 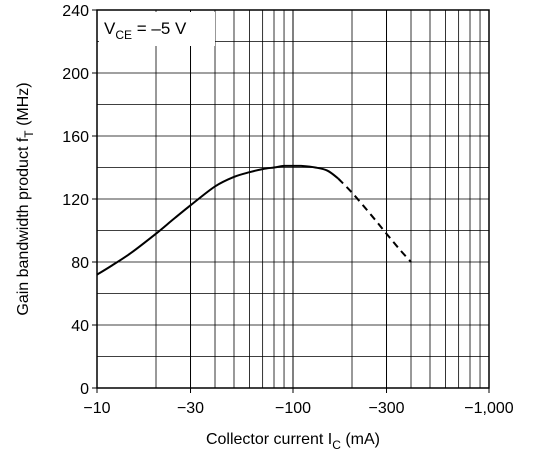 I want to click on y-tick-label: 240, so click(x=75, y=11).